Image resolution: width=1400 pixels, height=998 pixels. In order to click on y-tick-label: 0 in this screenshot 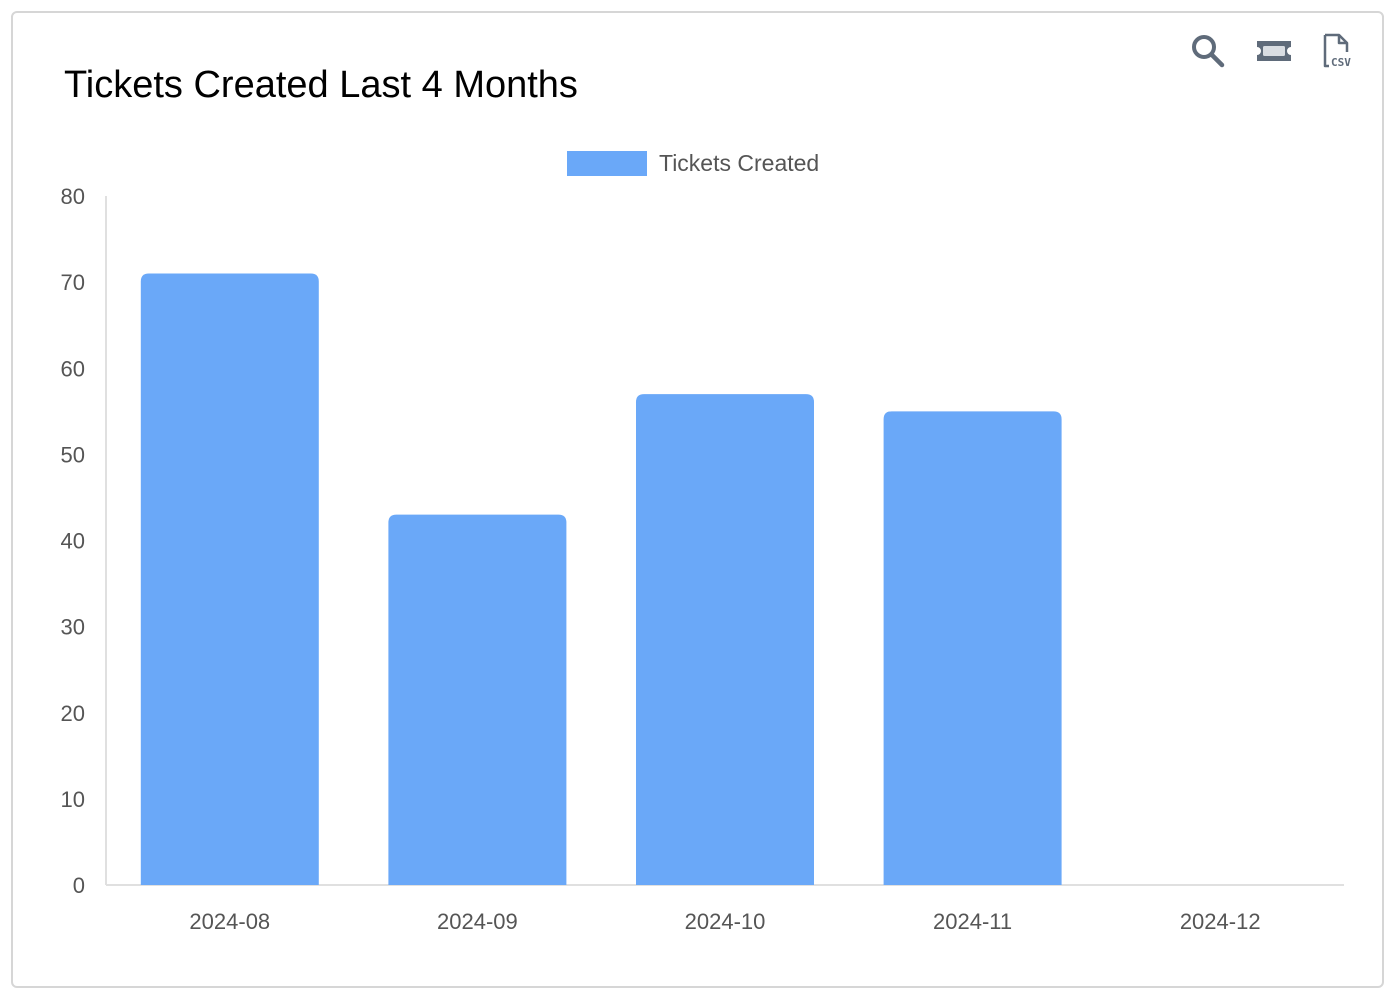, I will do `click(79, 885)`.